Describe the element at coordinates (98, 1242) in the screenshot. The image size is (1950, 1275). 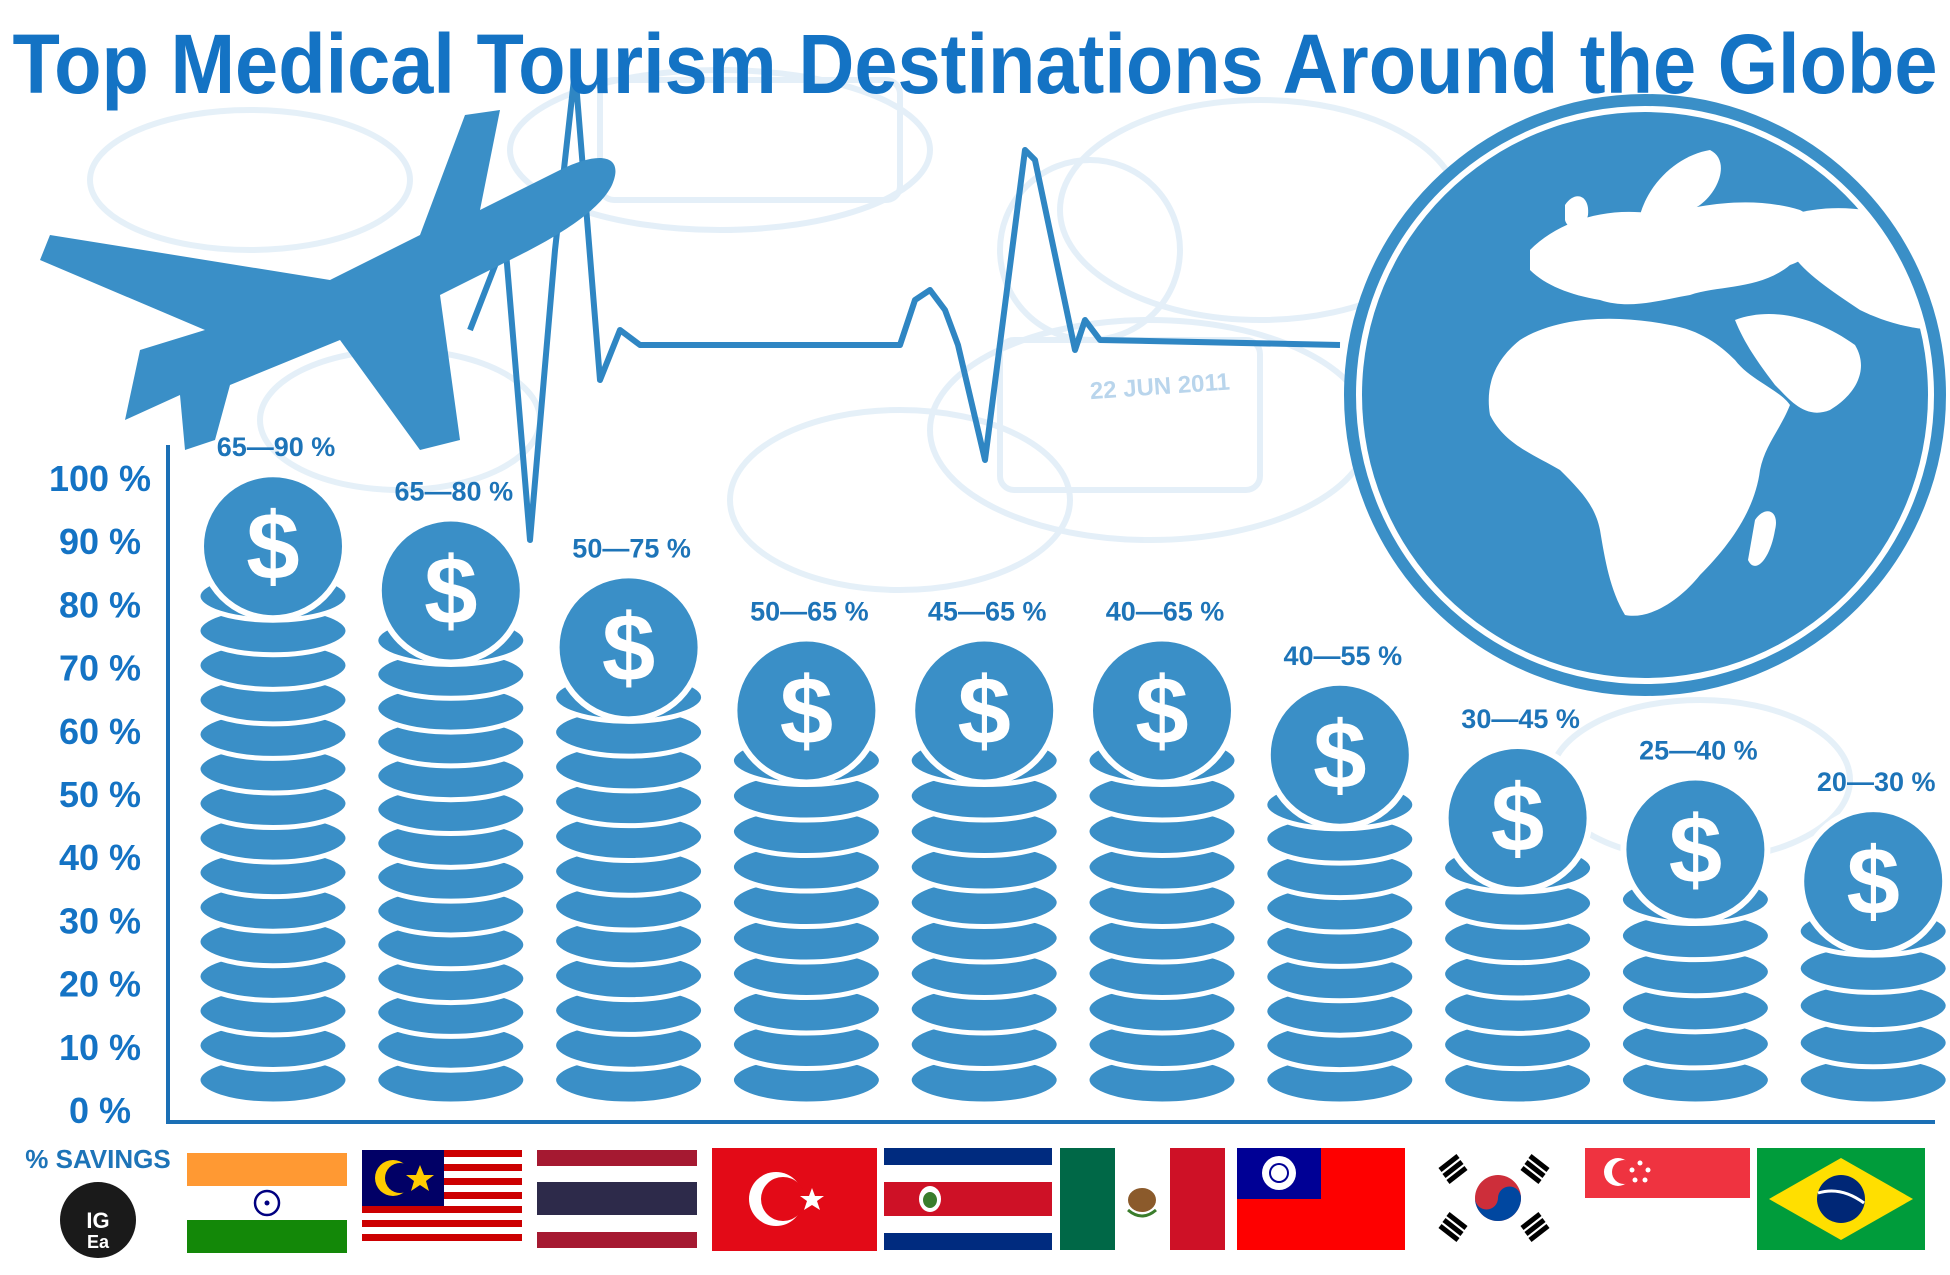
I see `logo-text-lower: Ea` at that location.